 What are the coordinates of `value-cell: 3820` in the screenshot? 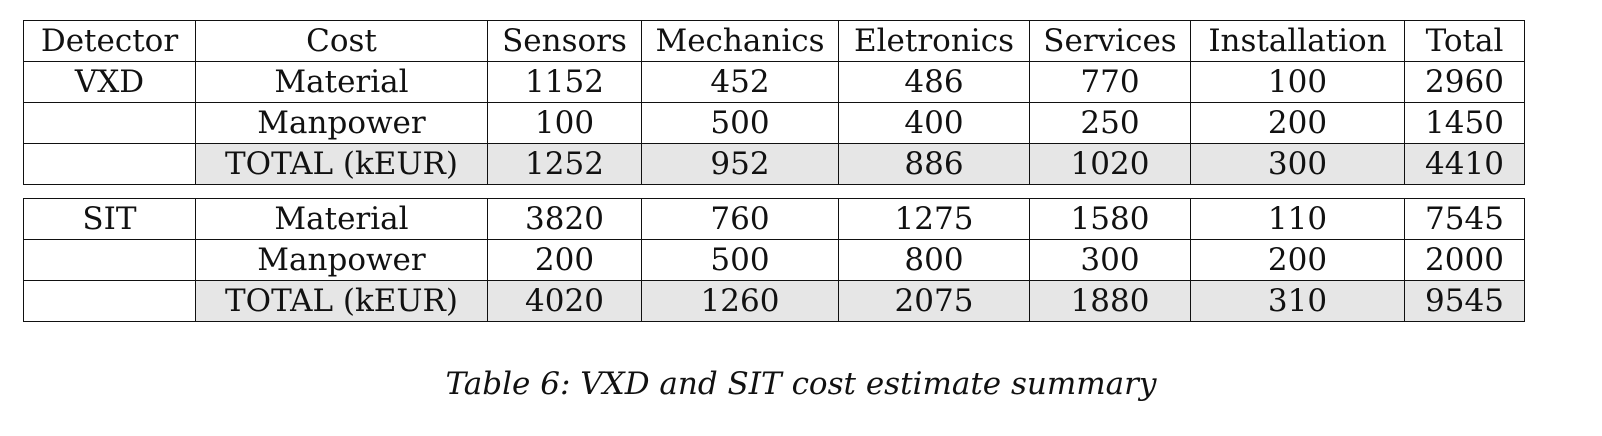 It's located at (564, 219).